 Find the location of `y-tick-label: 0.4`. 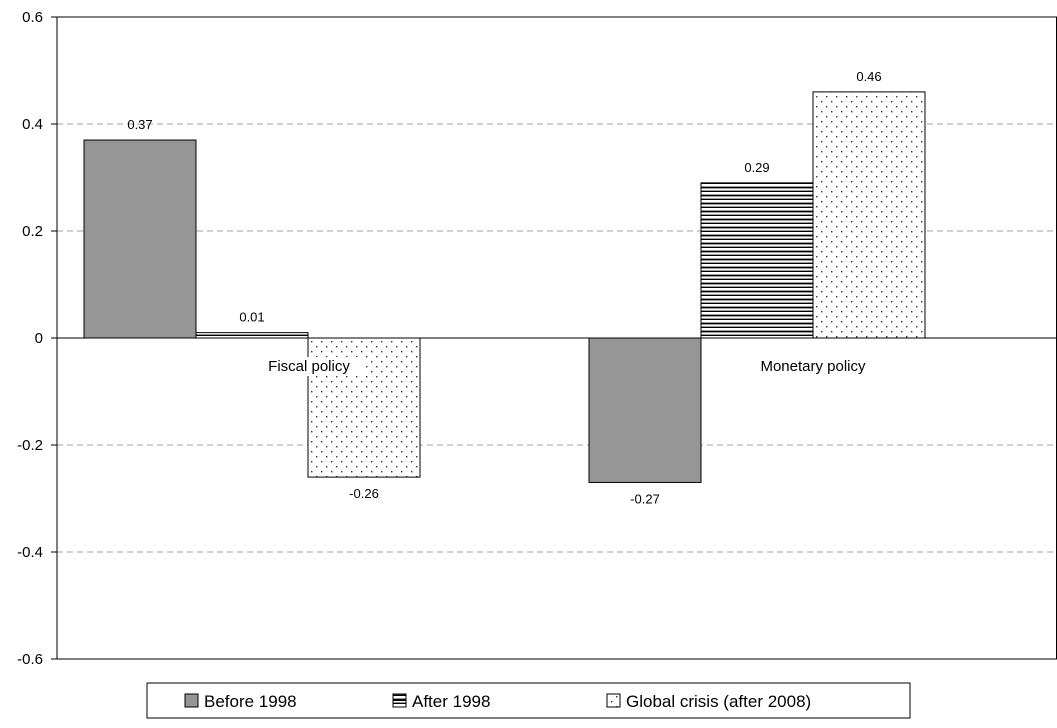

y-tick-label: 0.4 is located at coordinates (32, 124).